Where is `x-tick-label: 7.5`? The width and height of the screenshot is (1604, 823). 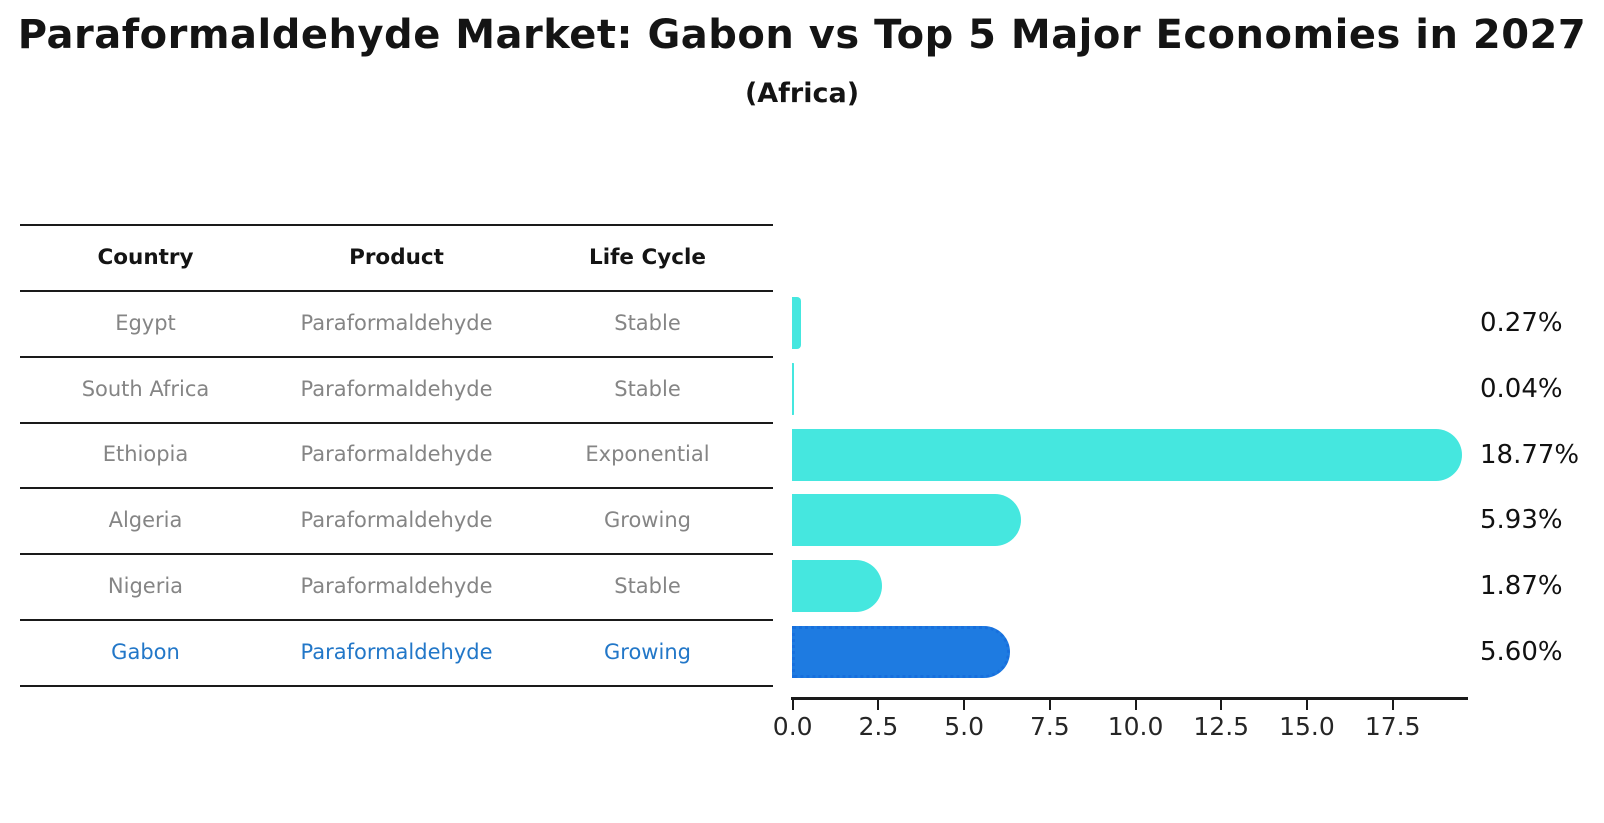
x-tick-label: 7.5 is located at coordinates (1049, 726).